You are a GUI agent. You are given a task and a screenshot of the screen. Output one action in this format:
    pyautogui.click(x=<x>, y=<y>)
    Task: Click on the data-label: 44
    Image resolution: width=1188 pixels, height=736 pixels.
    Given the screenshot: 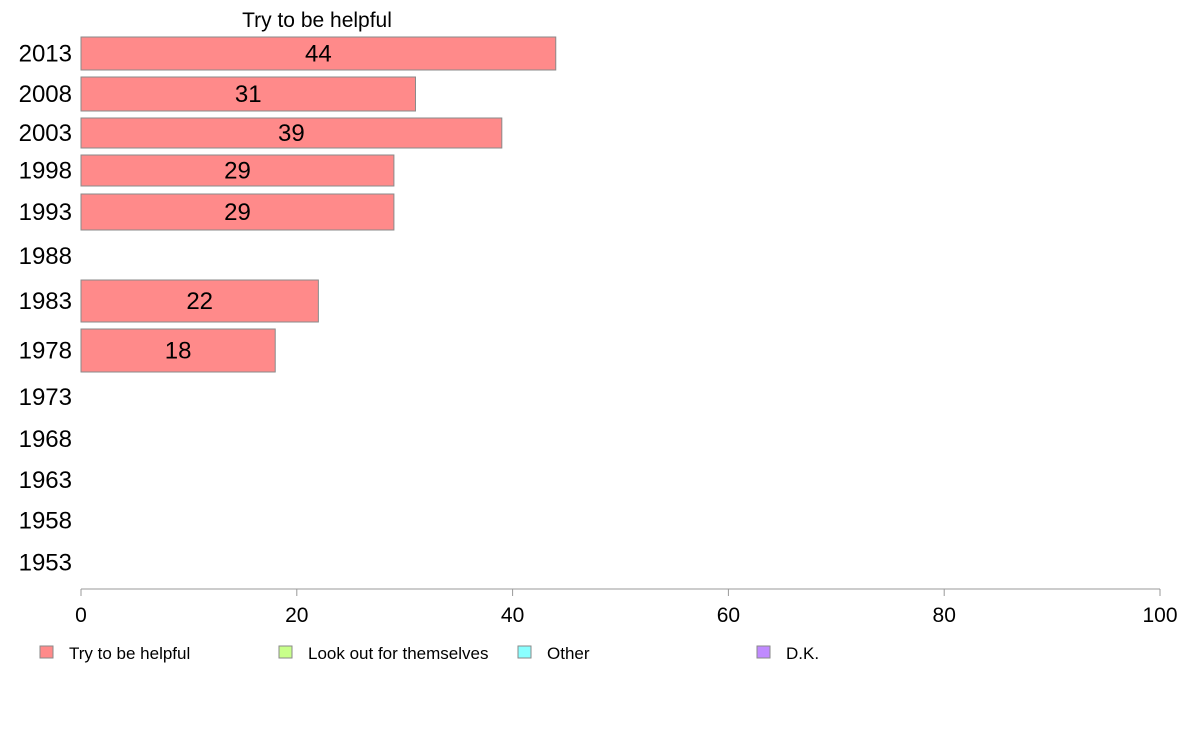 What is the action you would take?
    pyautogui.click(x=318, y=54)
    